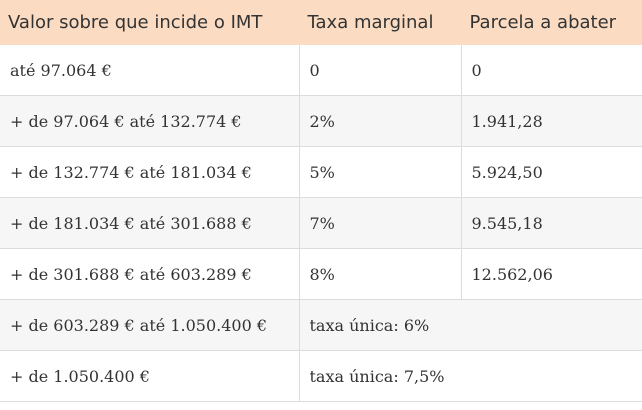  What do you see at coordinates (380, 274) in the screenshot?
I see `cell-taxa: 8%` at bounding box center [380, 274].